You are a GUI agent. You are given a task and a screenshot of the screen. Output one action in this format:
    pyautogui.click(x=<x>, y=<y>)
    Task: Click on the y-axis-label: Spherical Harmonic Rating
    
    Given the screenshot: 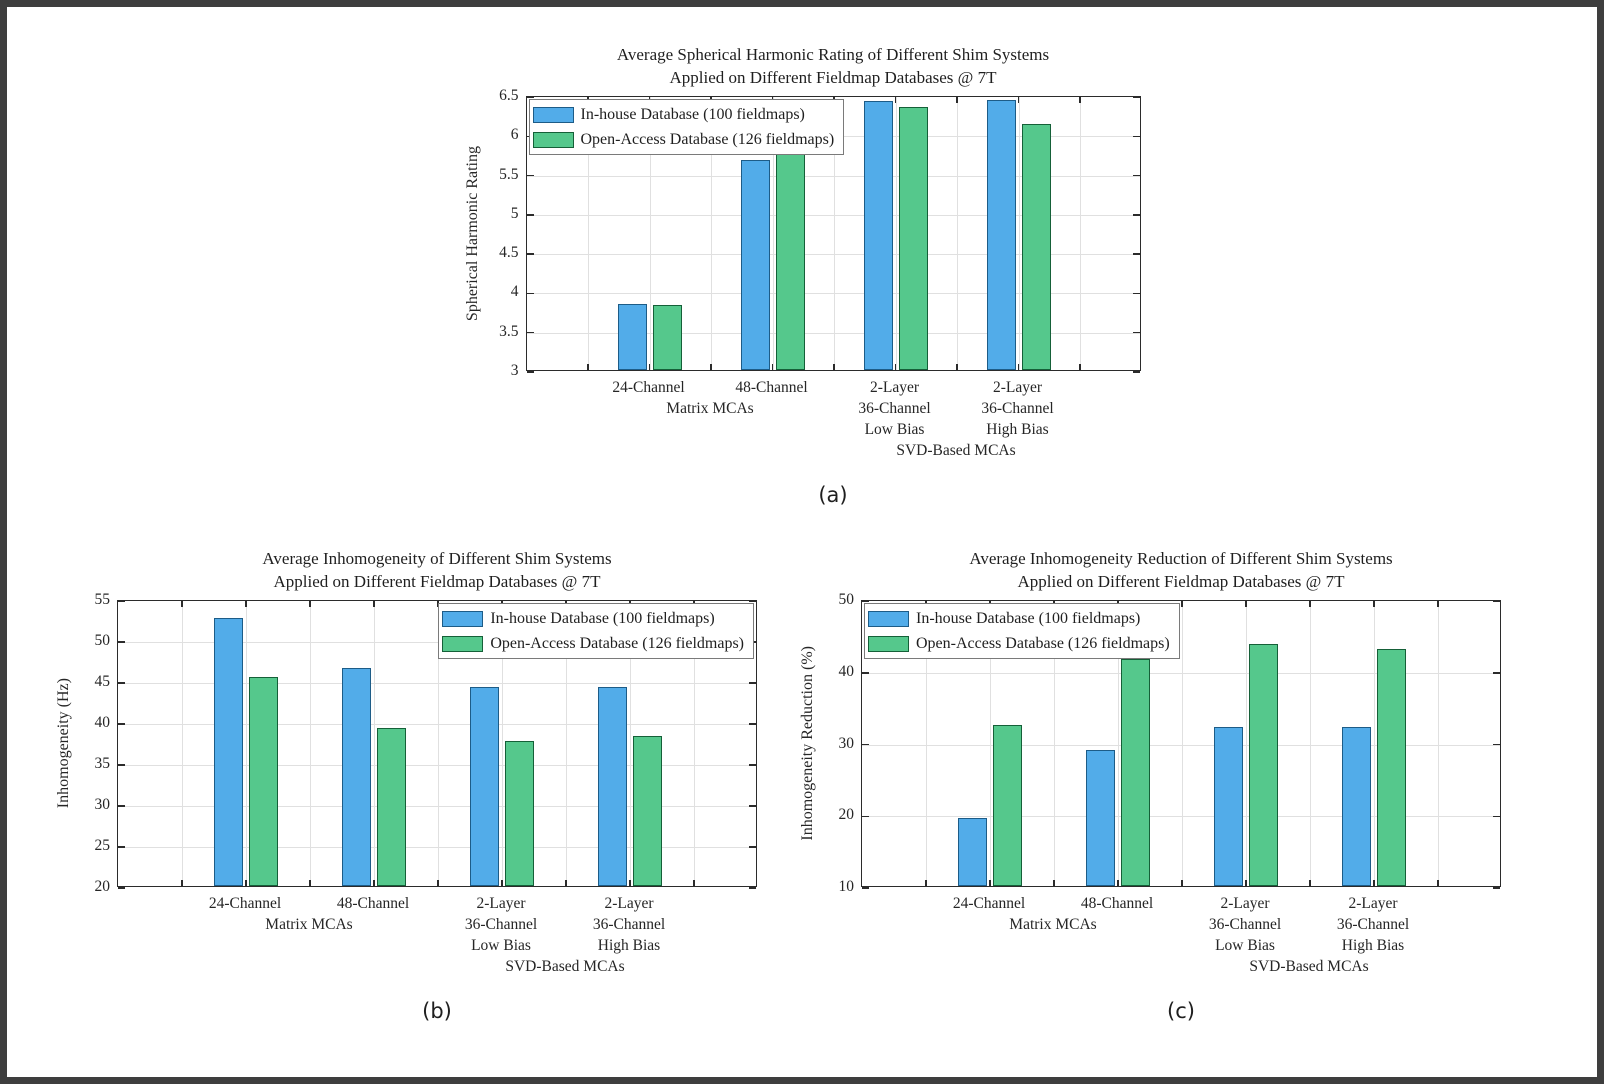 What is the action you would take?
    pyautogui.click(x=472, y=233)
    